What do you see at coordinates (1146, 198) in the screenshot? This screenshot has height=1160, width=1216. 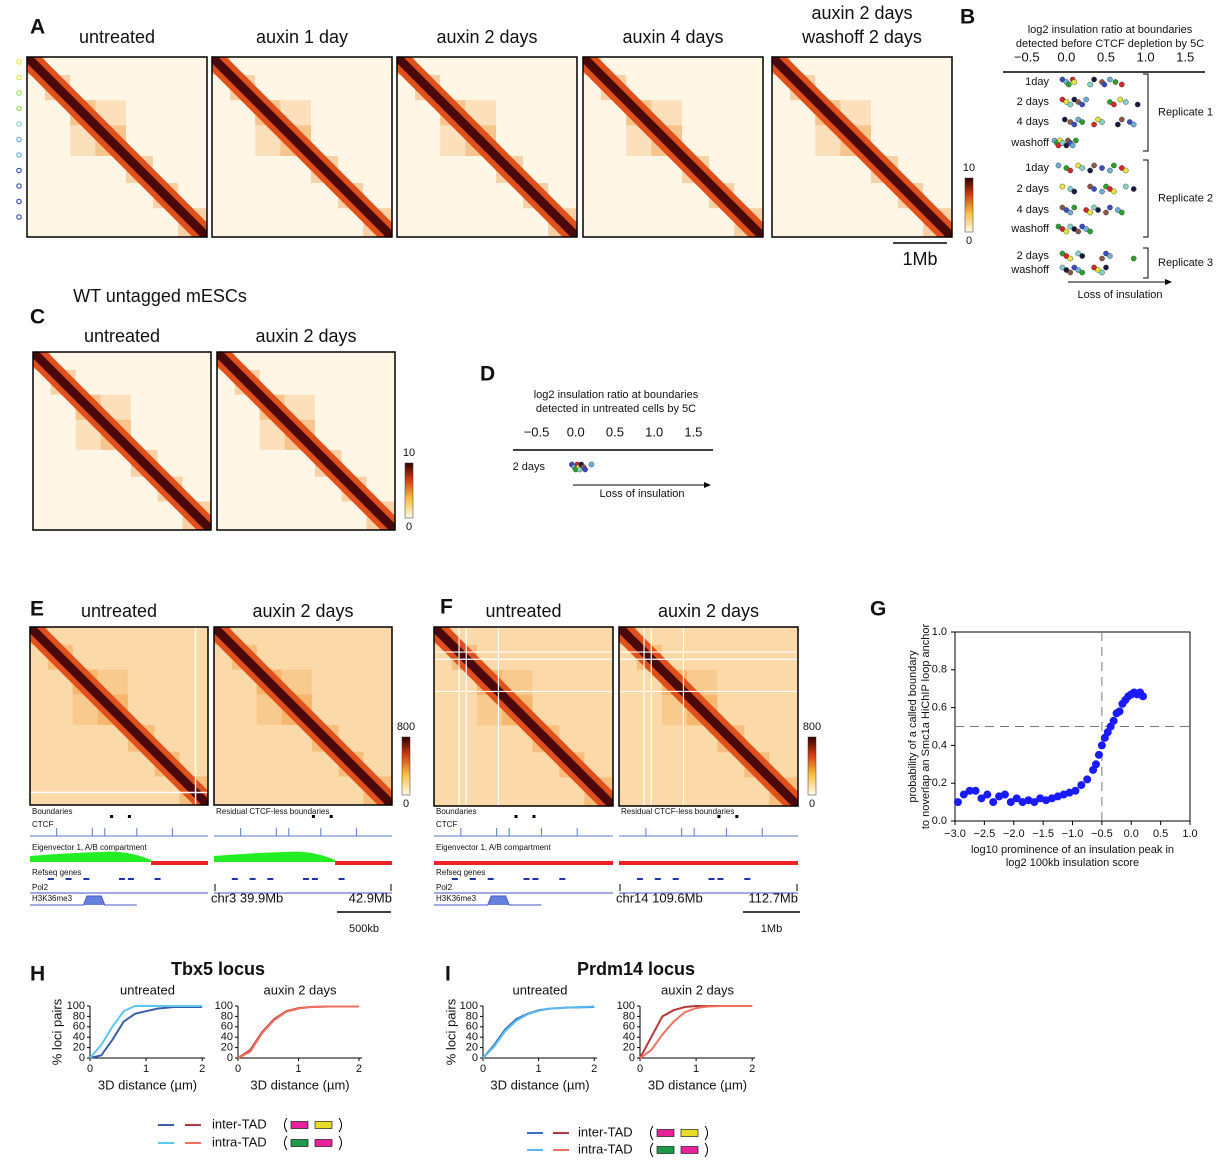 I see `bracket` at bounding box center [1146, 198].